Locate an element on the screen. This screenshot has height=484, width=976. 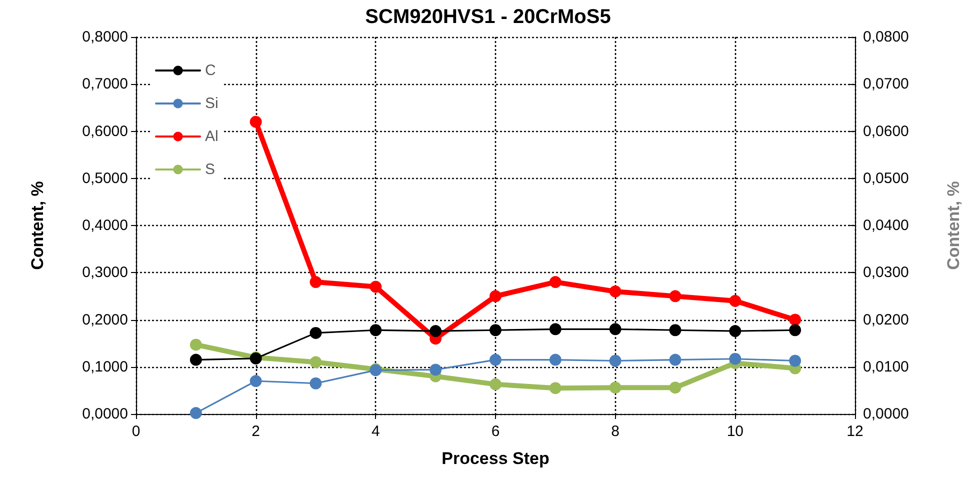
x-axis-title: Process Step is located at coordinates (496, 458).